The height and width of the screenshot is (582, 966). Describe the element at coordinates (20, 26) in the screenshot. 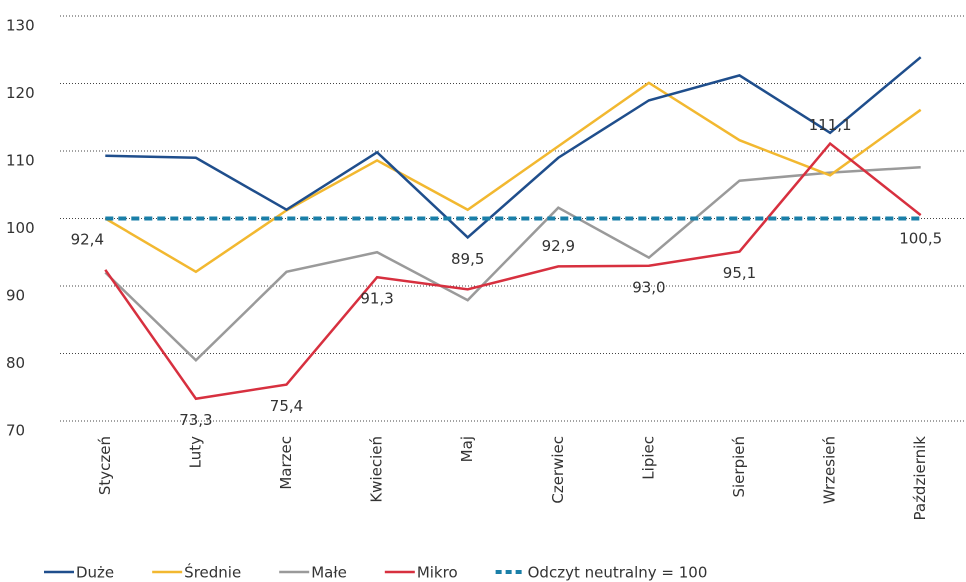

I see `y-tick-label: 130` at that location.